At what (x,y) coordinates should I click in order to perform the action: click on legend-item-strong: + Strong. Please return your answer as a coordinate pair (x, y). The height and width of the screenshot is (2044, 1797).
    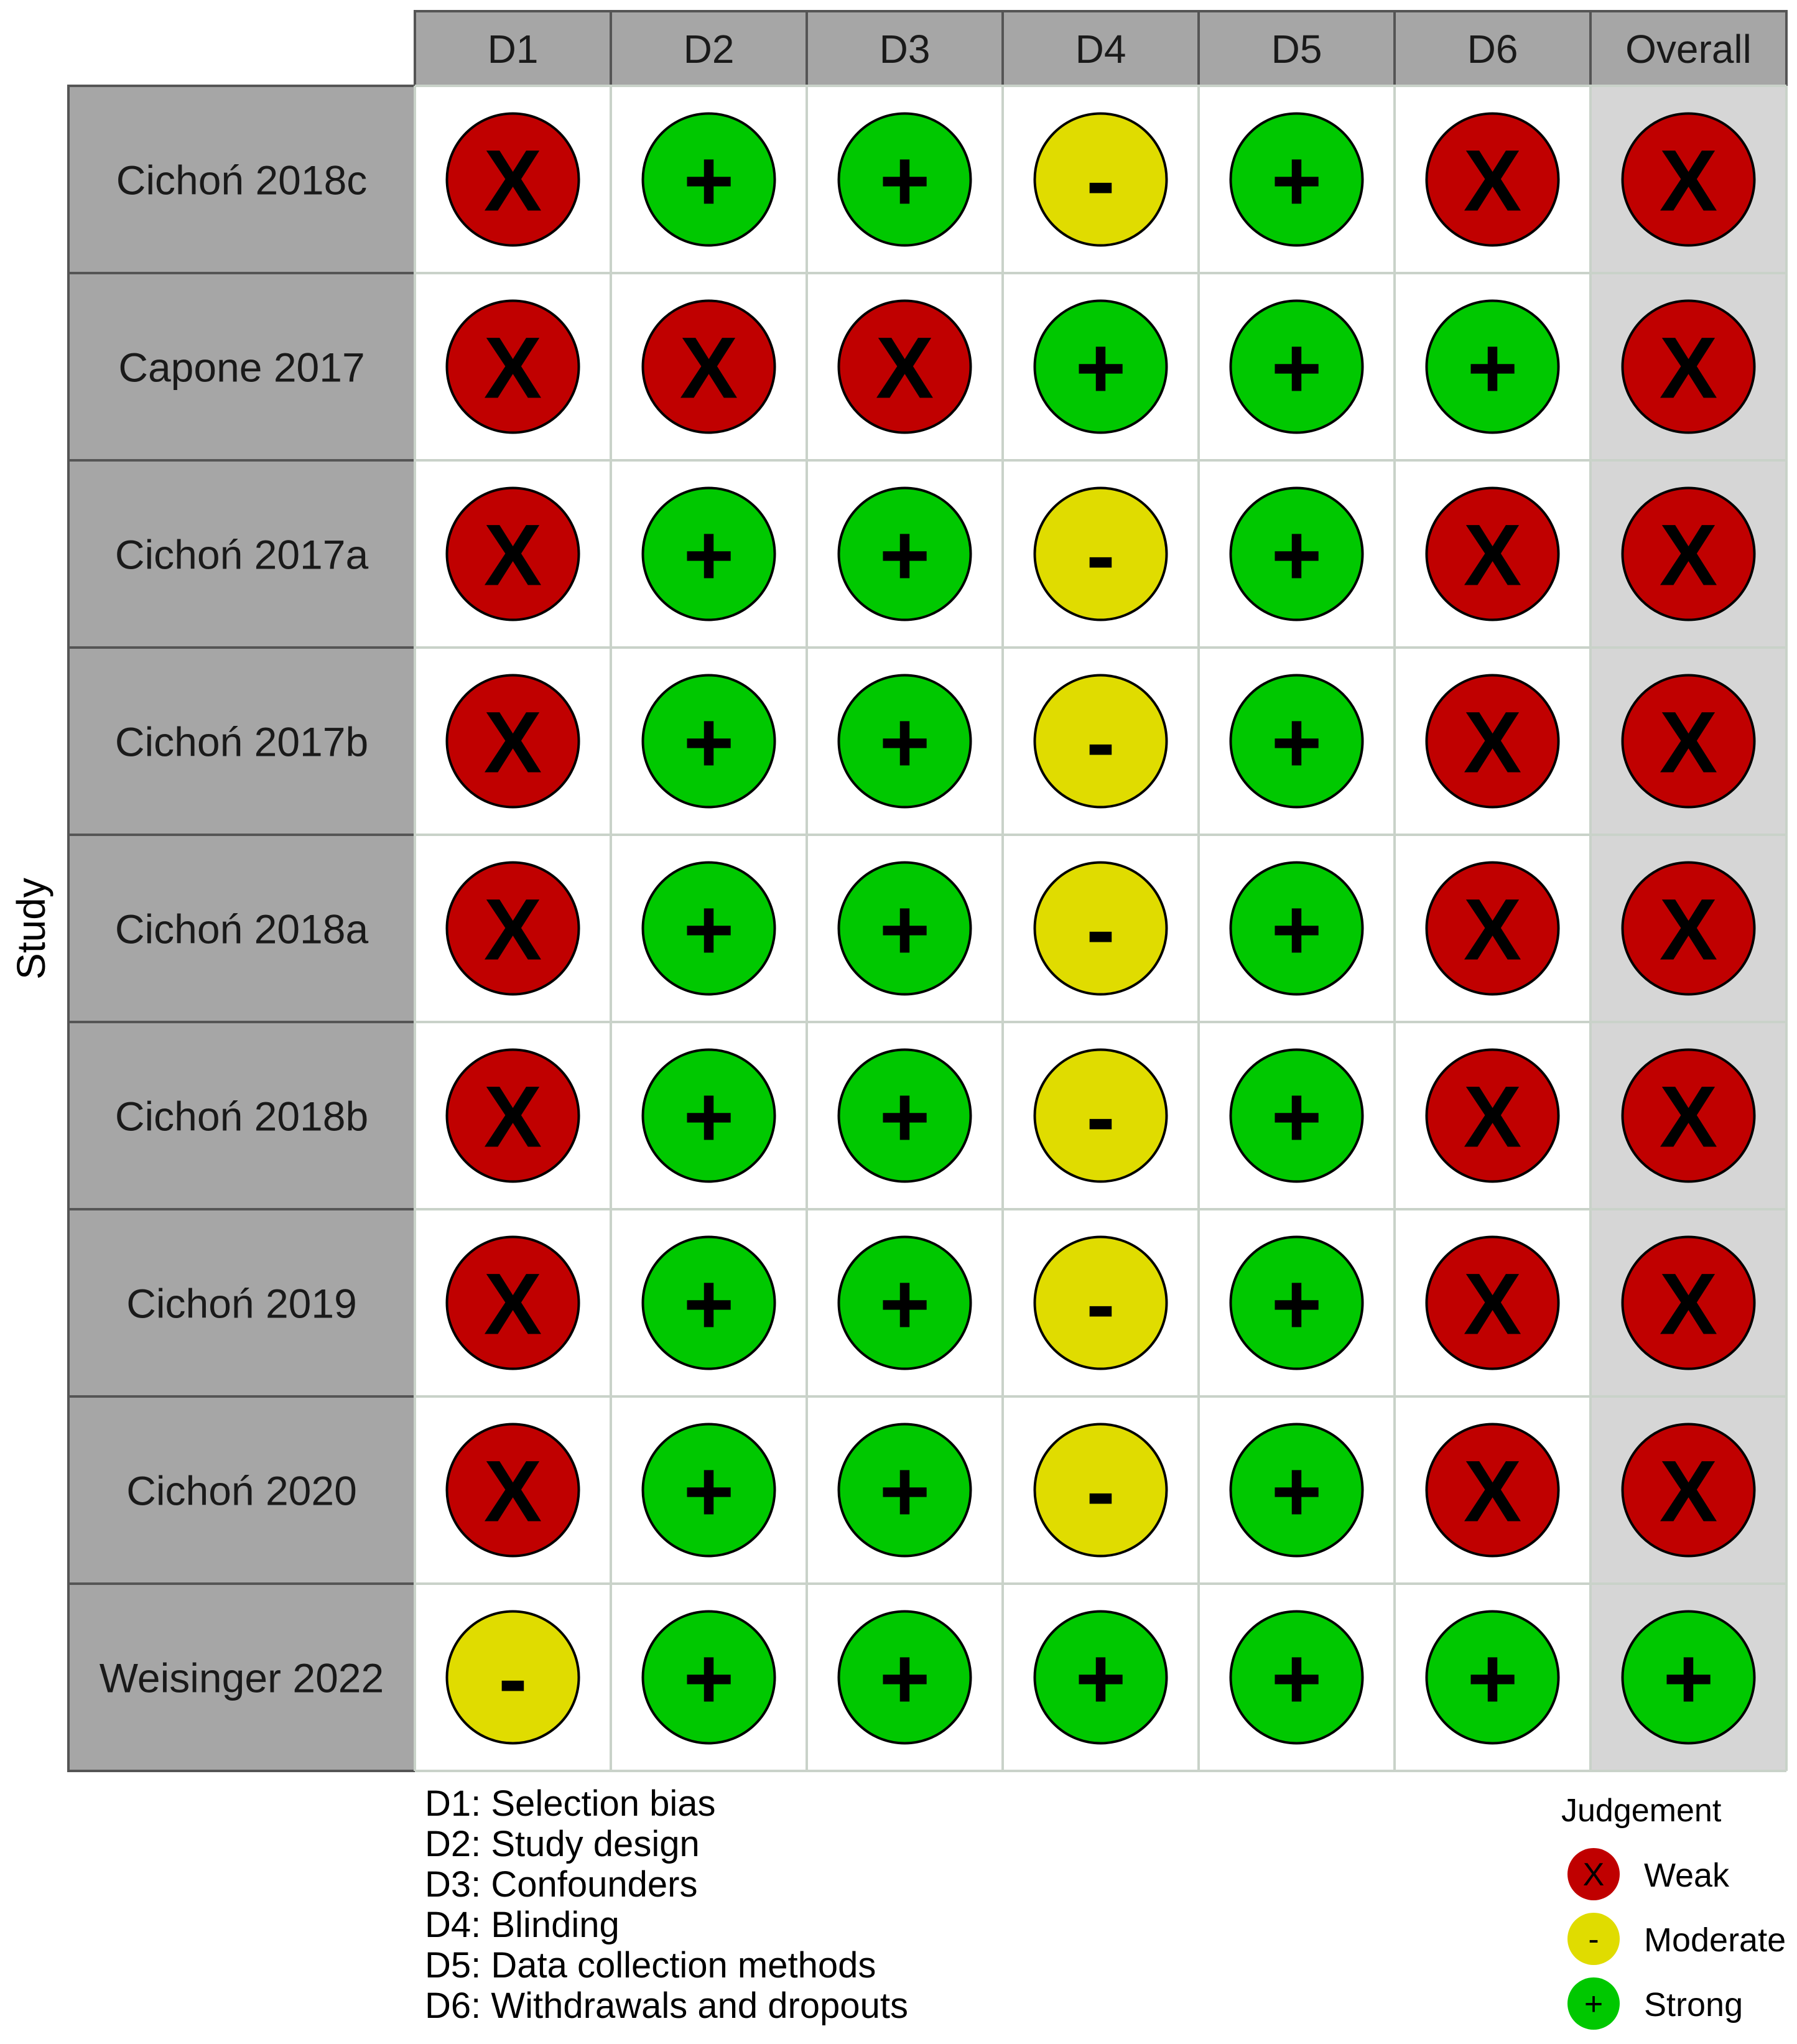
    Looking at the image, I should click on (1655, 2004).